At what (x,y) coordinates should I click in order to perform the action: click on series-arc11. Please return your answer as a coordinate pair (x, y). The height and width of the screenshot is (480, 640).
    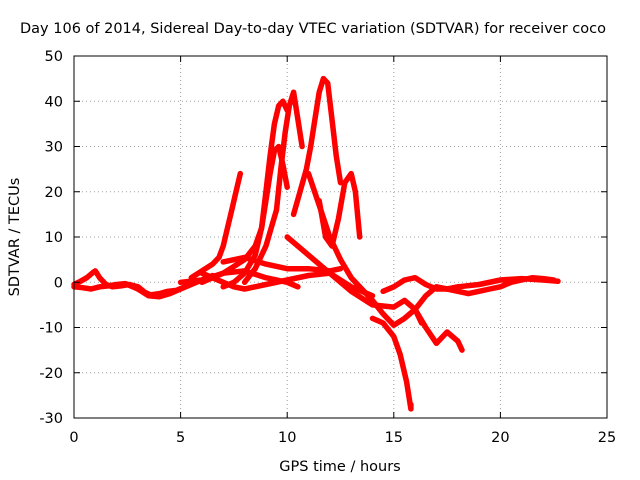
    Looking at the image, I should click on (374, 293).